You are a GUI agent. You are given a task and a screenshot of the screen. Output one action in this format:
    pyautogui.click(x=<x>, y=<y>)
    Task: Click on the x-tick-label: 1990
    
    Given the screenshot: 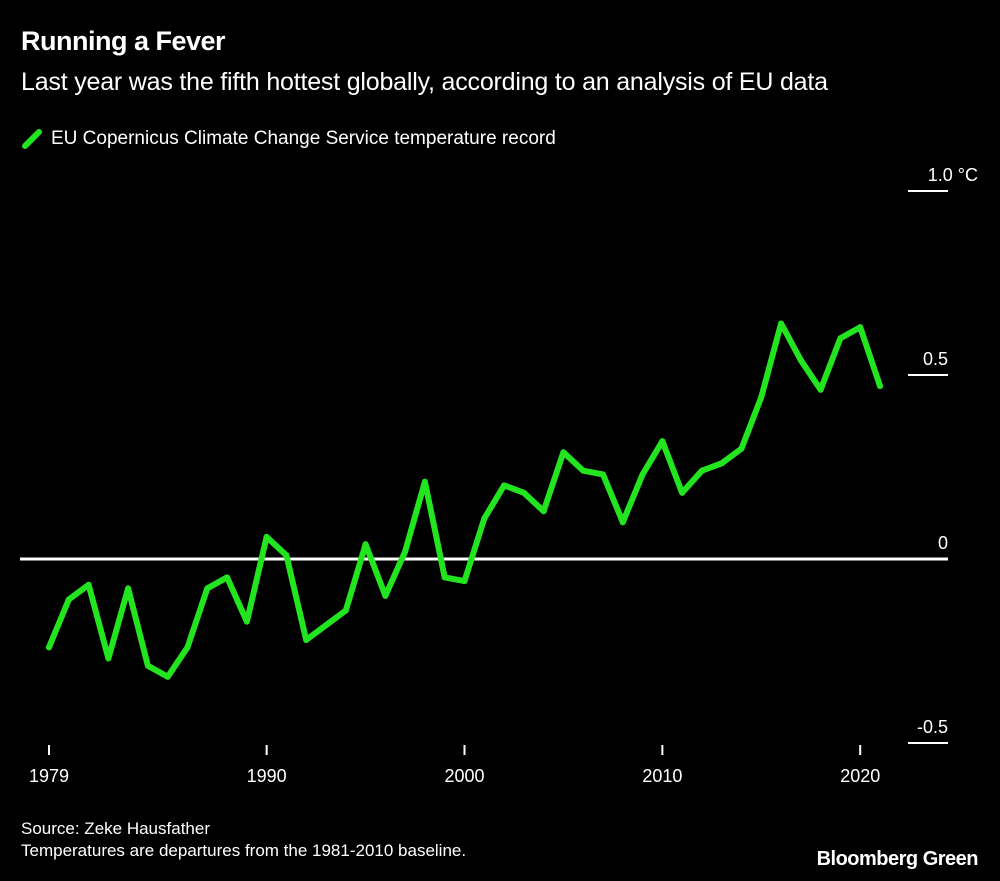 What is the action you would take?
    pyautogui.click(x=267, y=776)
    